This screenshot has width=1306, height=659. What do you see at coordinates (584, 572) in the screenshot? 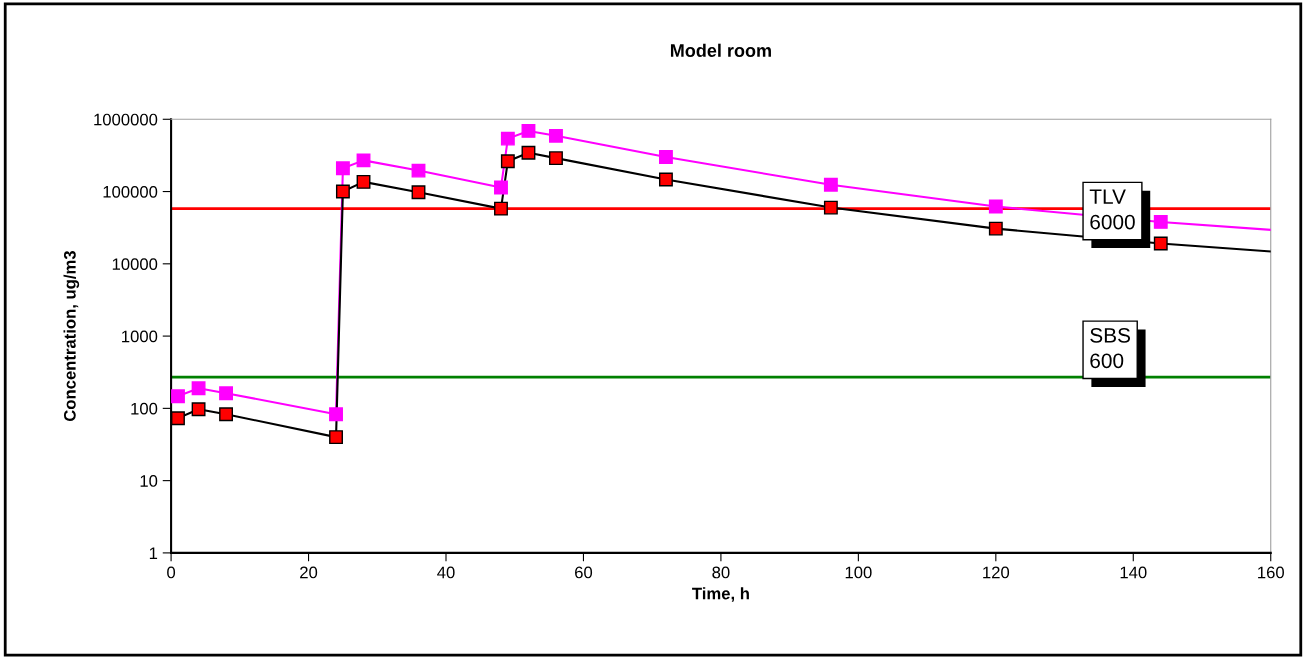
I see `x-tick-label: 60` at bounding box center [584, 572].